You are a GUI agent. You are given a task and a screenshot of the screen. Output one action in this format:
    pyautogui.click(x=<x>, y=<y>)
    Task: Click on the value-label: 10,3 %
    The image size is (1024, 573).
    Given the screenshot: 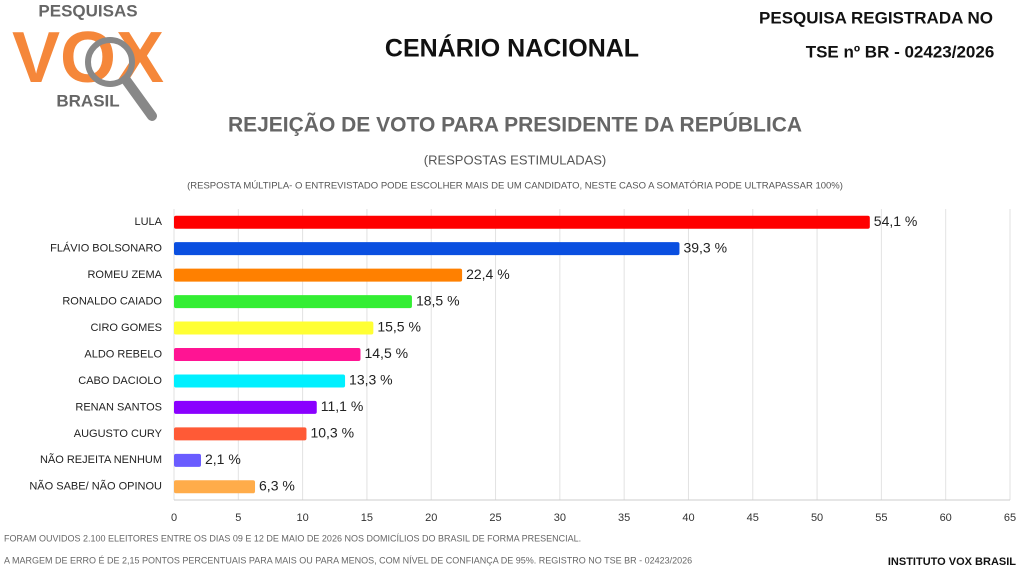 What is the action you would take?
    pyautogui.click(x=332, y=433)
    